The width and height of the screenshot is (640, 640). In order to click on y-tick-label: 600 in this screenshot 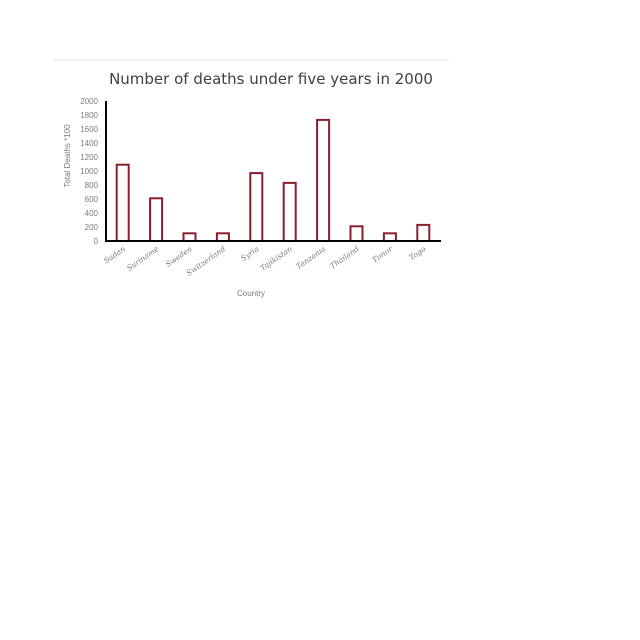, I will do `click(92, 199)`.